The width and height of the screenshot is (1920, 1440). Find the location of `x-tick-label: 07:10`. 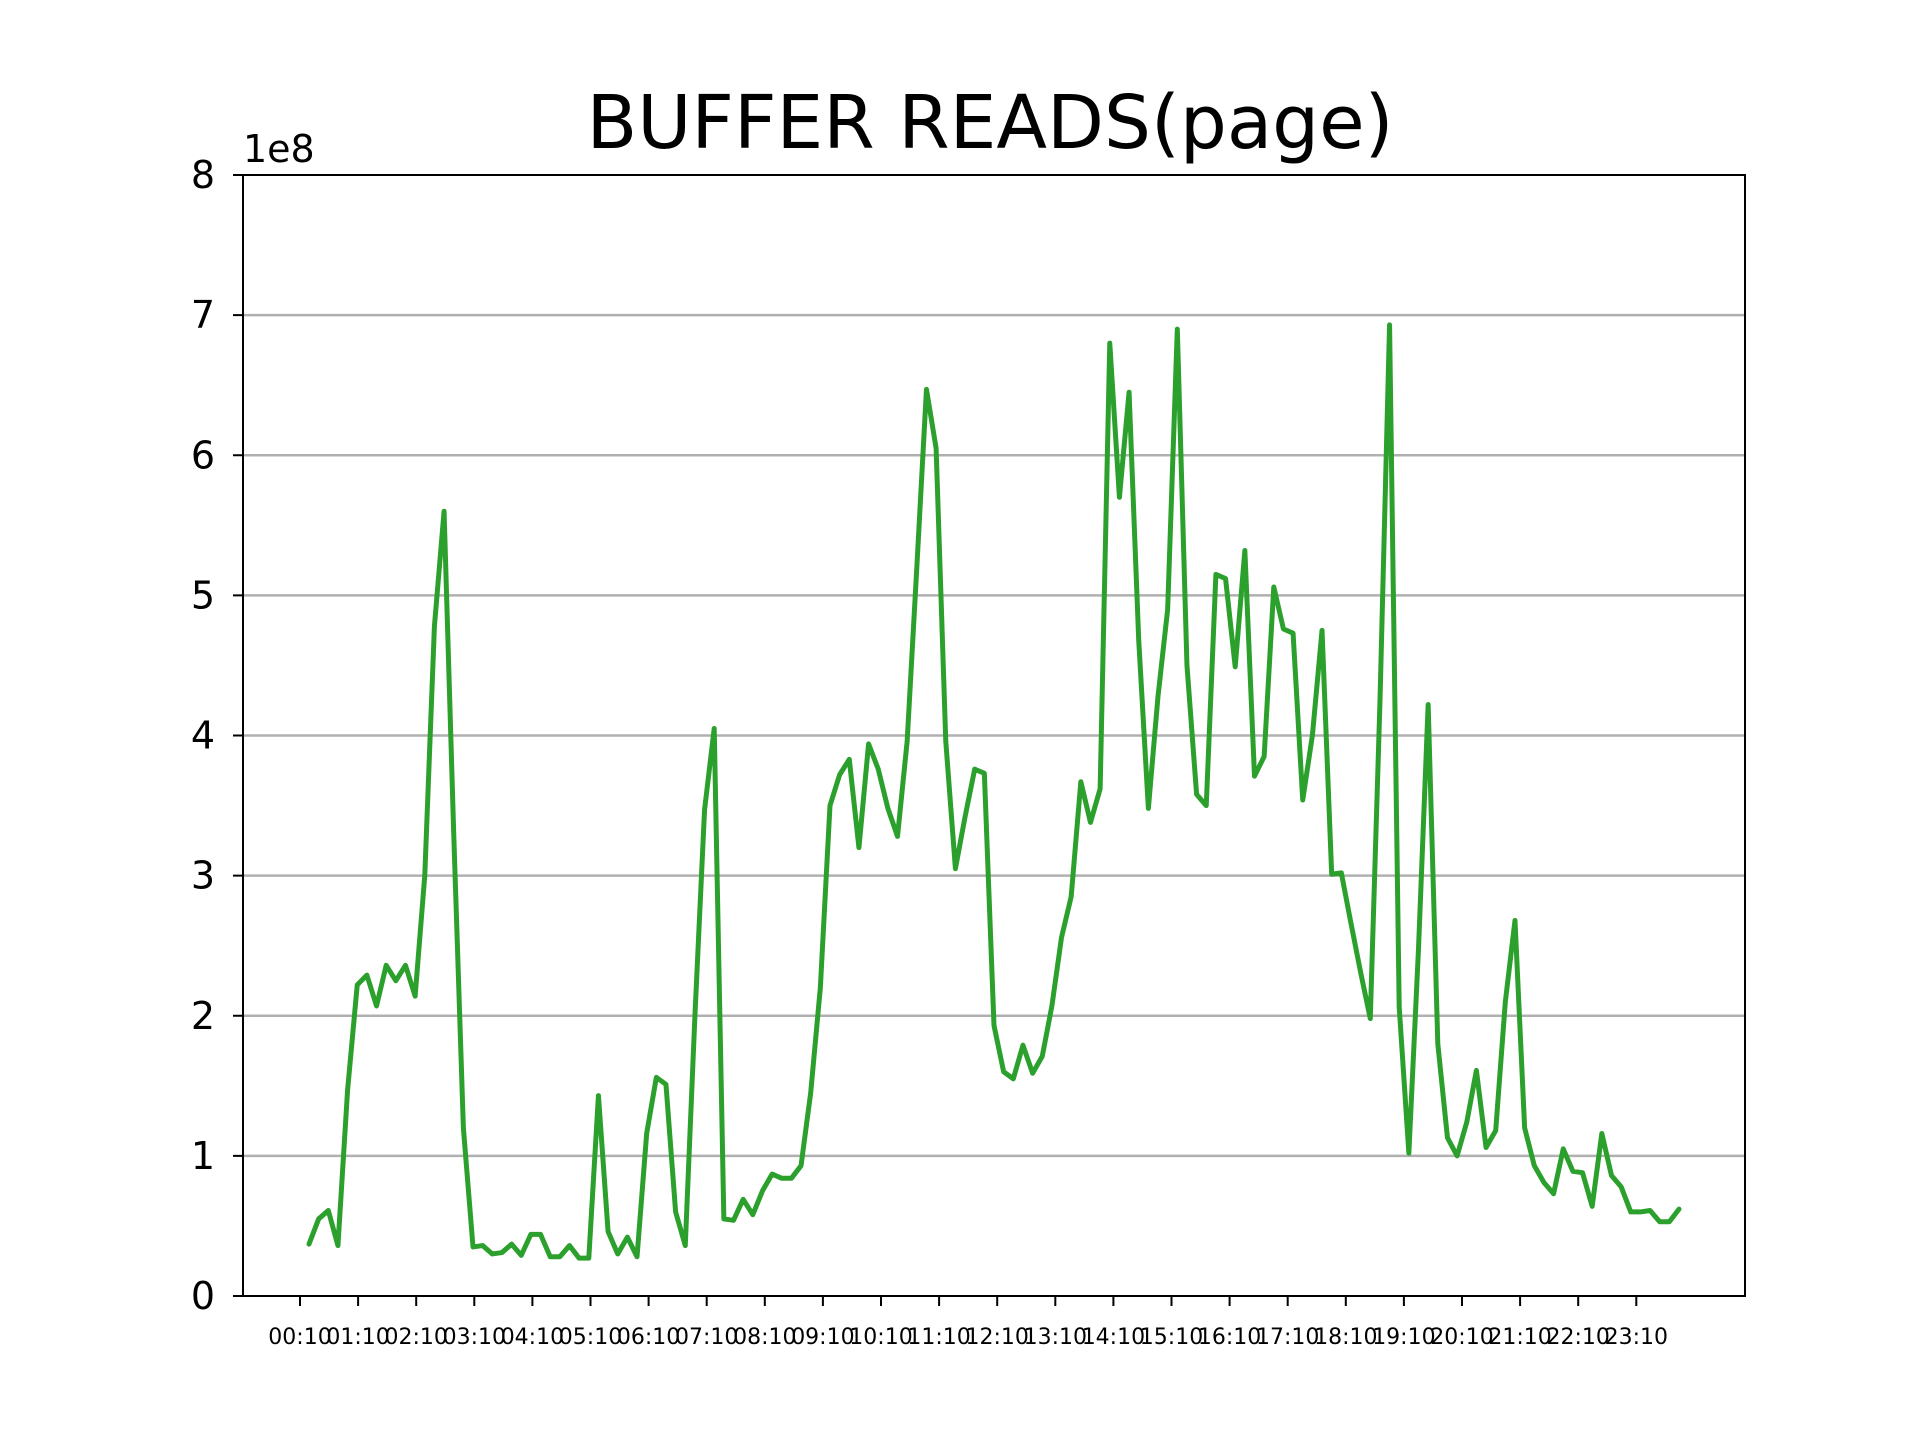

x-tick-label: 07:10 is located at coordinates (706, 1337).